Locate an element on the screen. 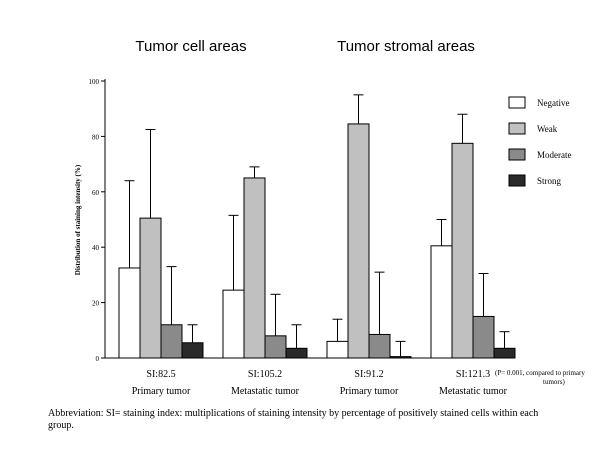 This screenshot has width=600, height=450. group-si-label: SI:91.2 is located at coordinates (368, 374).